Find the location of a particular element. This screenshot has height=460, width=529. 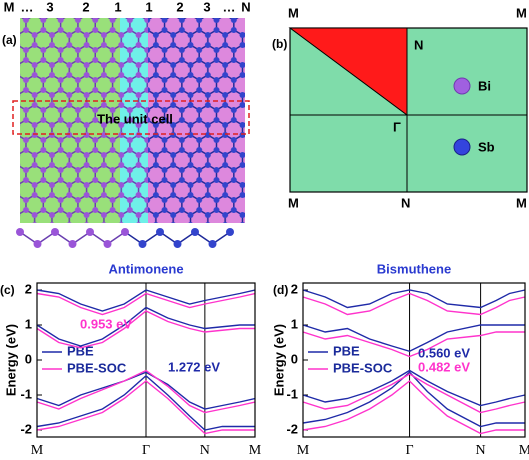

panel-label: (b) is located at coordinates (279, 44).